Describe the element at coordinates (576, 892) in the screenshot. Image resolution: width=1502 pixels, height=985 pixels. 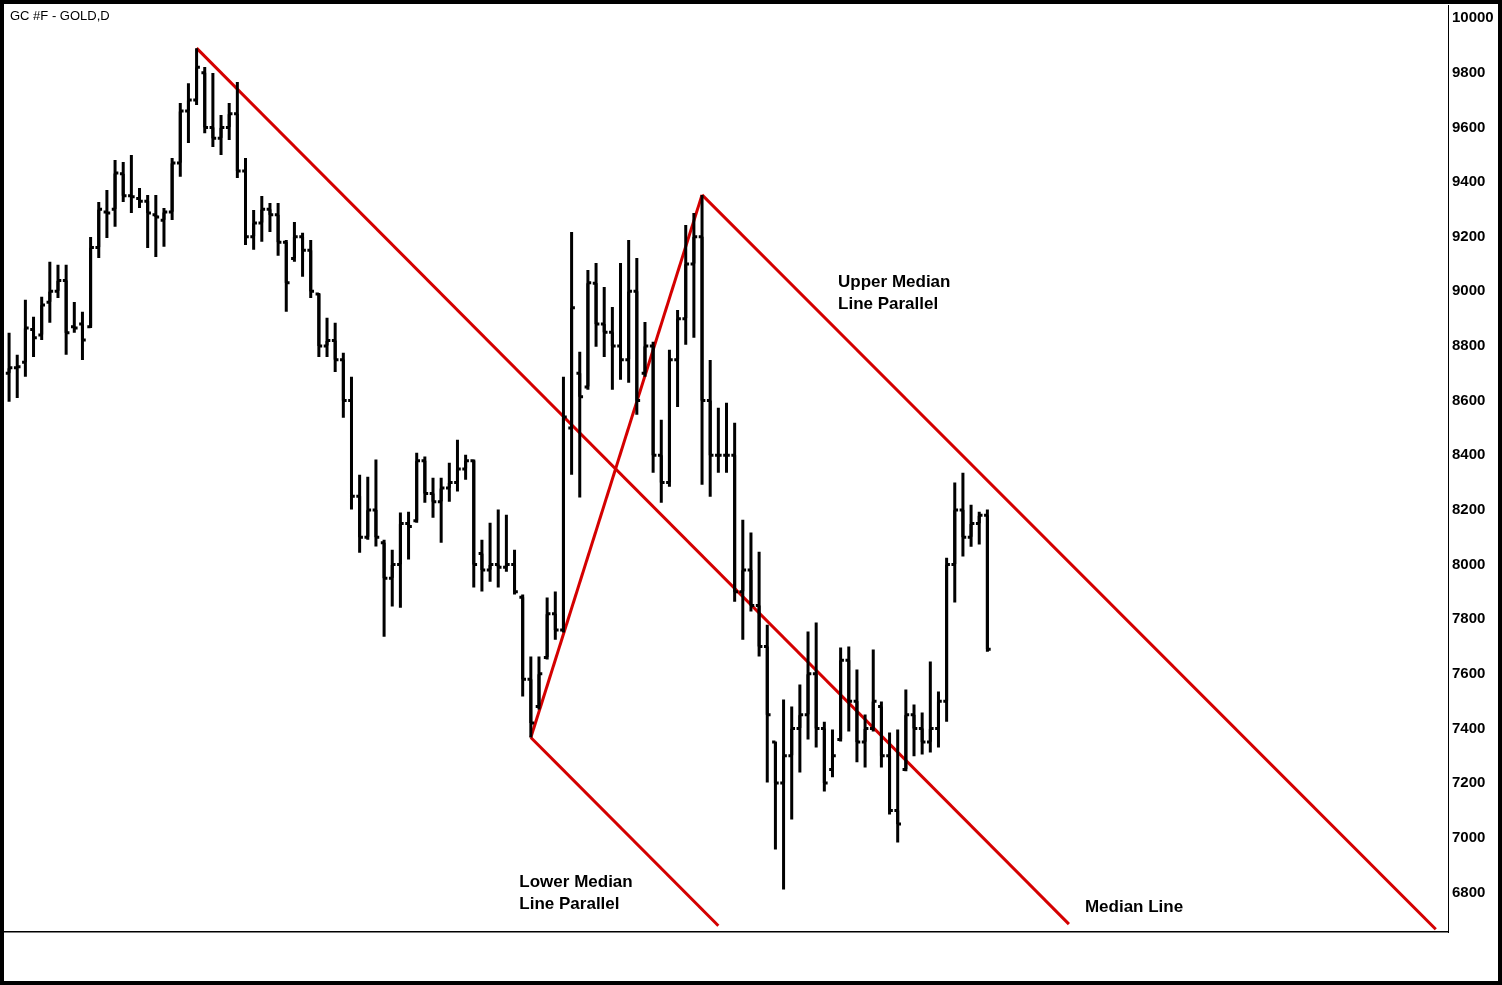
I see `series-label: Lower Median Line Parallel` at that location.